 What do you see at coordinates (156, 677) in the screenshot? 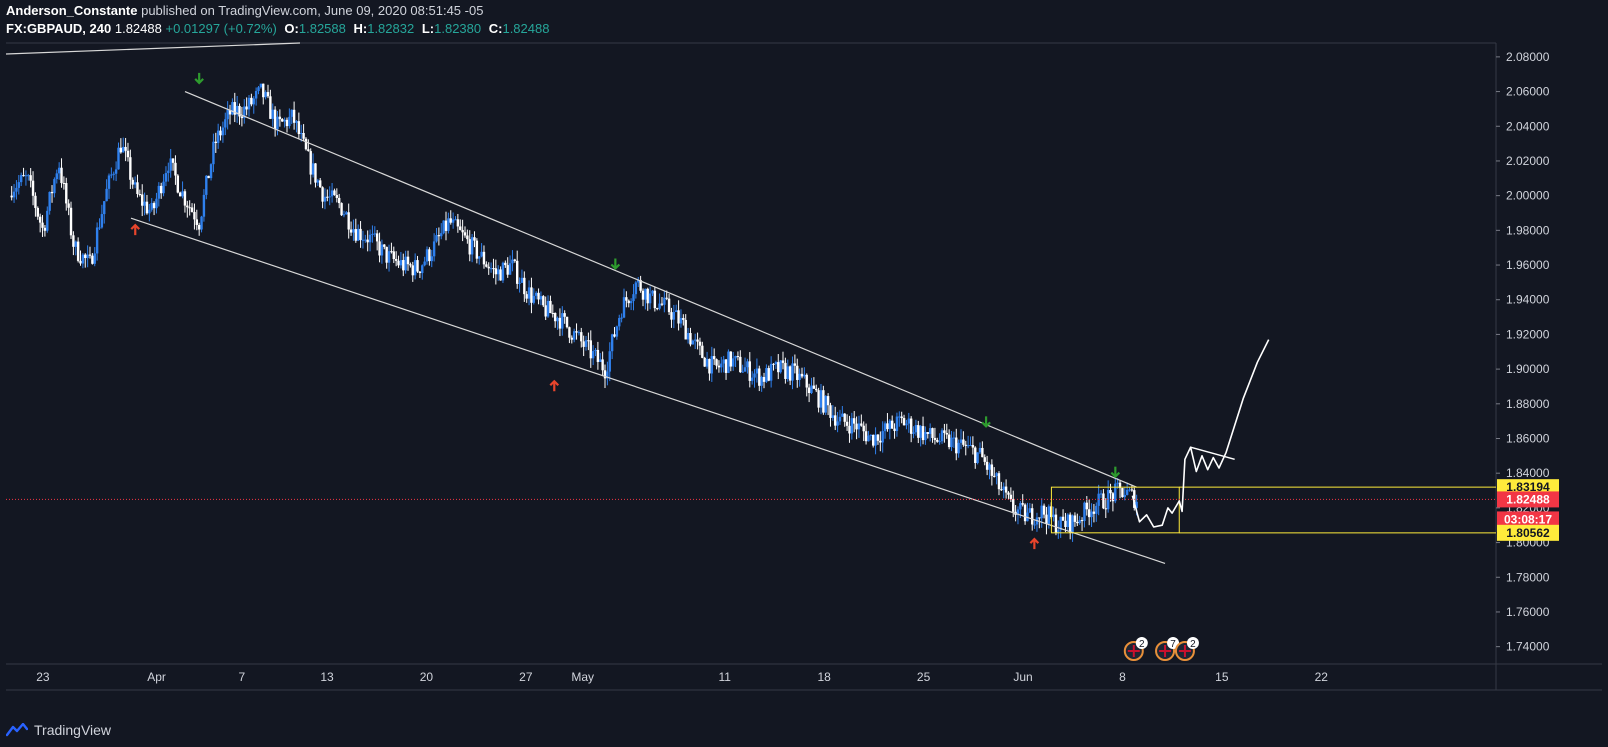
I see `time-tick-label: Apr` at bounding box center [156, 677].